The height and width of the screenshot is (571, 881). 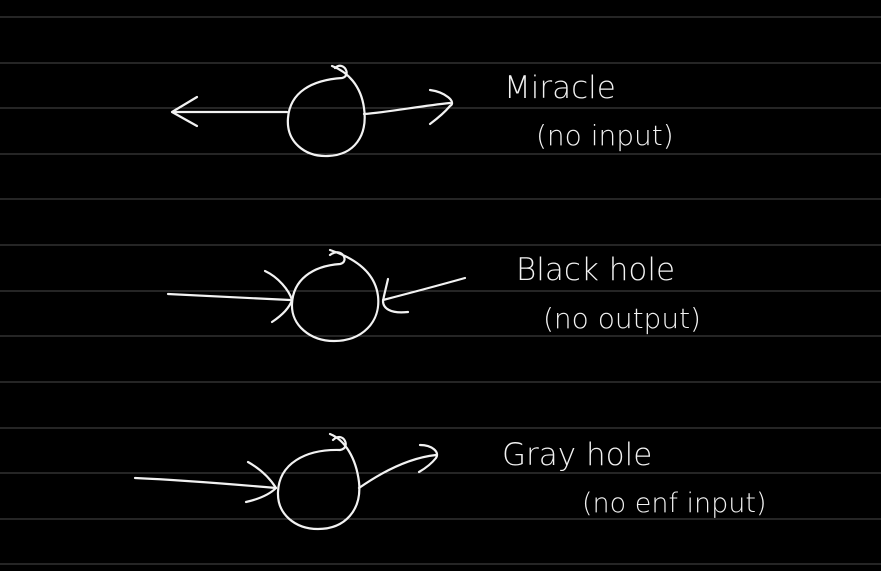 I want to click on black-hole-left-input-arrow, so click(x=229, y=297).